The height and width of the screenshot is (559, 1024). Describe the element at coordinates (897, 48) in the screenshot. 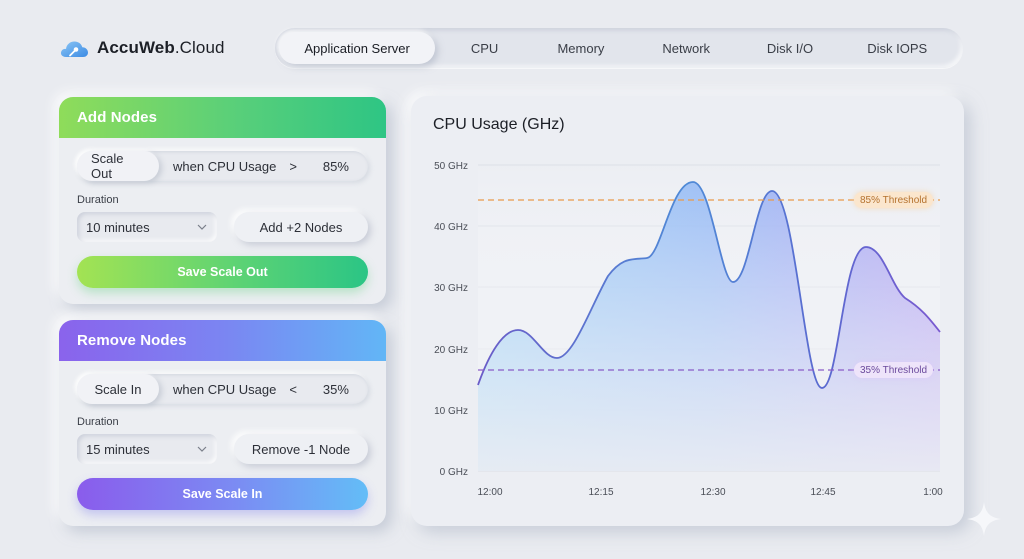

I see `tab-disk-iops: Disk IOPS` at that location.